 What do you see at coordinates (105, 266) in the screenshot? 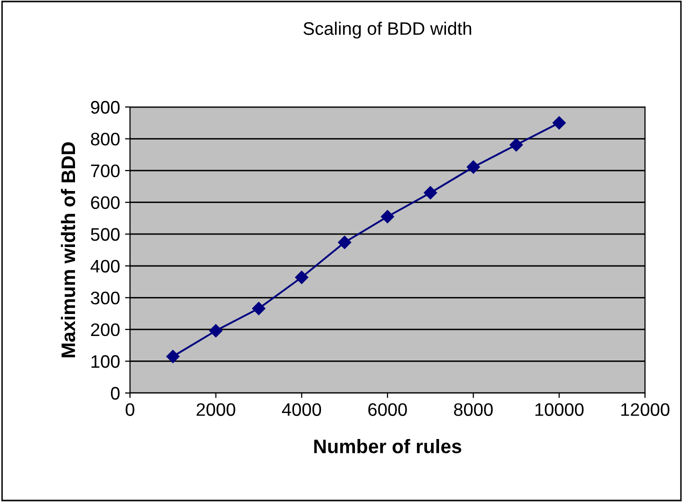
I see `y-tick-label: 400` at bounding box center [105, 266].